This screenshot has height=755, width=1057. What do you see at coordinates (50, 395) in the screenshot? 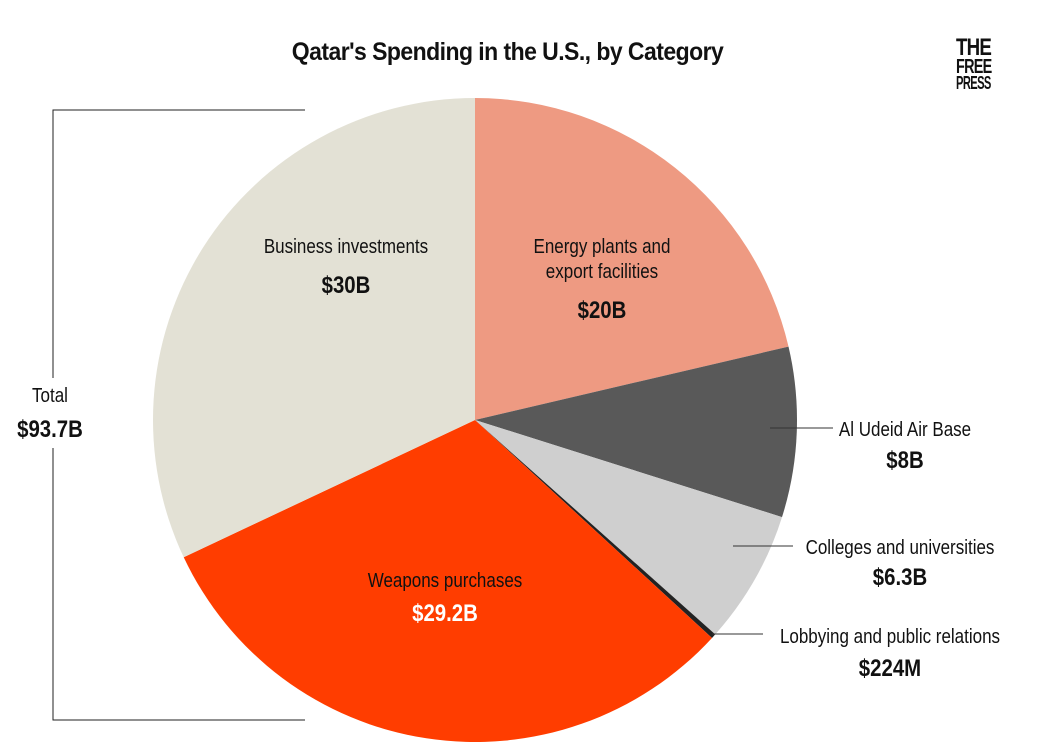
I see `total-label: Total` at bounding box center [50, 395].